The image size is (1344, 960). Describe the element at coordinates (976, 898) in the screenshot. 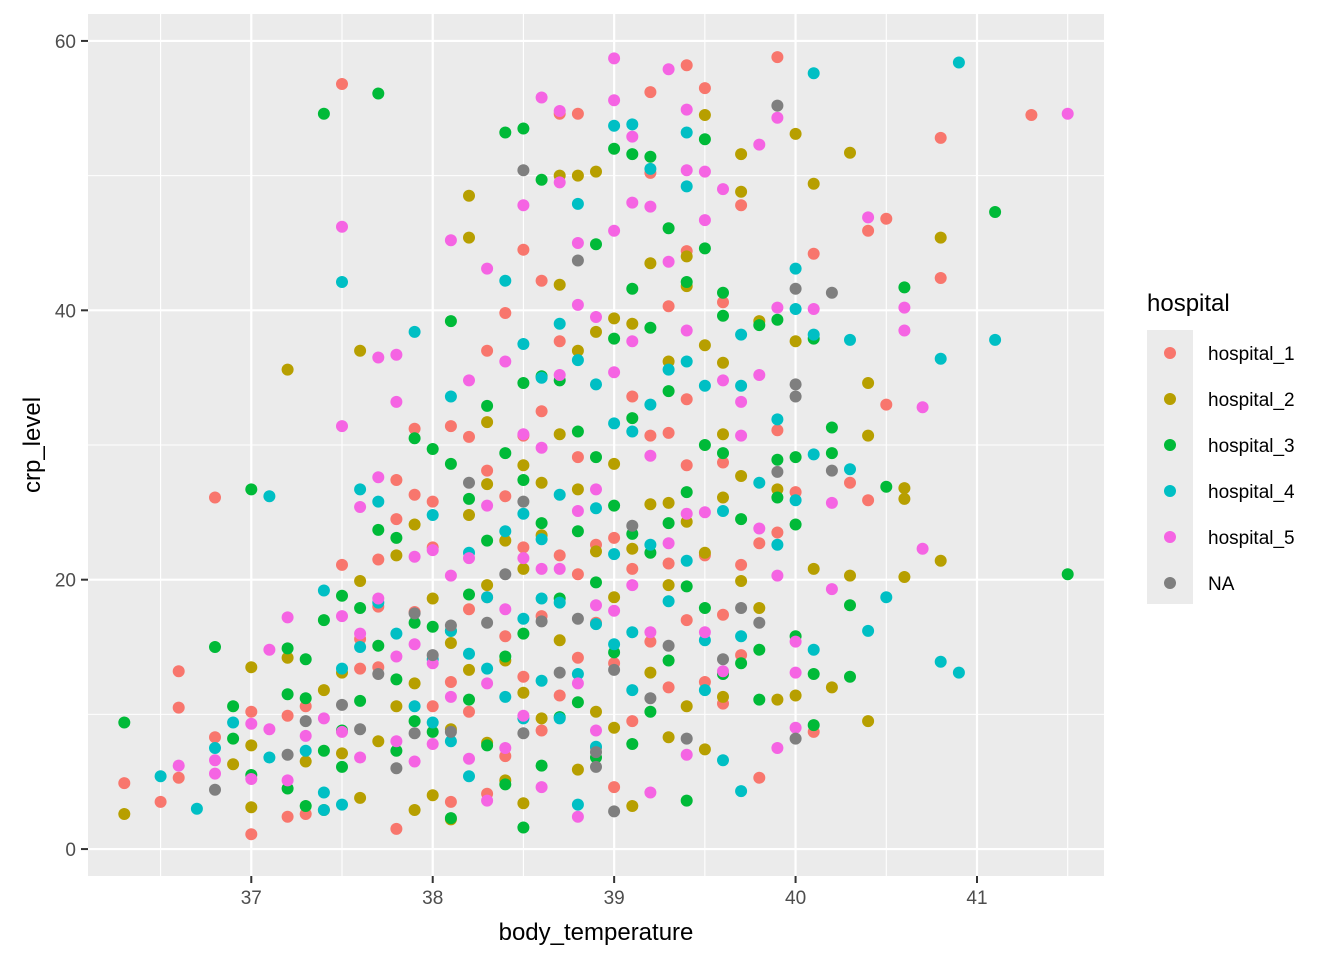

I see `x-tick-label: 41` at that location.